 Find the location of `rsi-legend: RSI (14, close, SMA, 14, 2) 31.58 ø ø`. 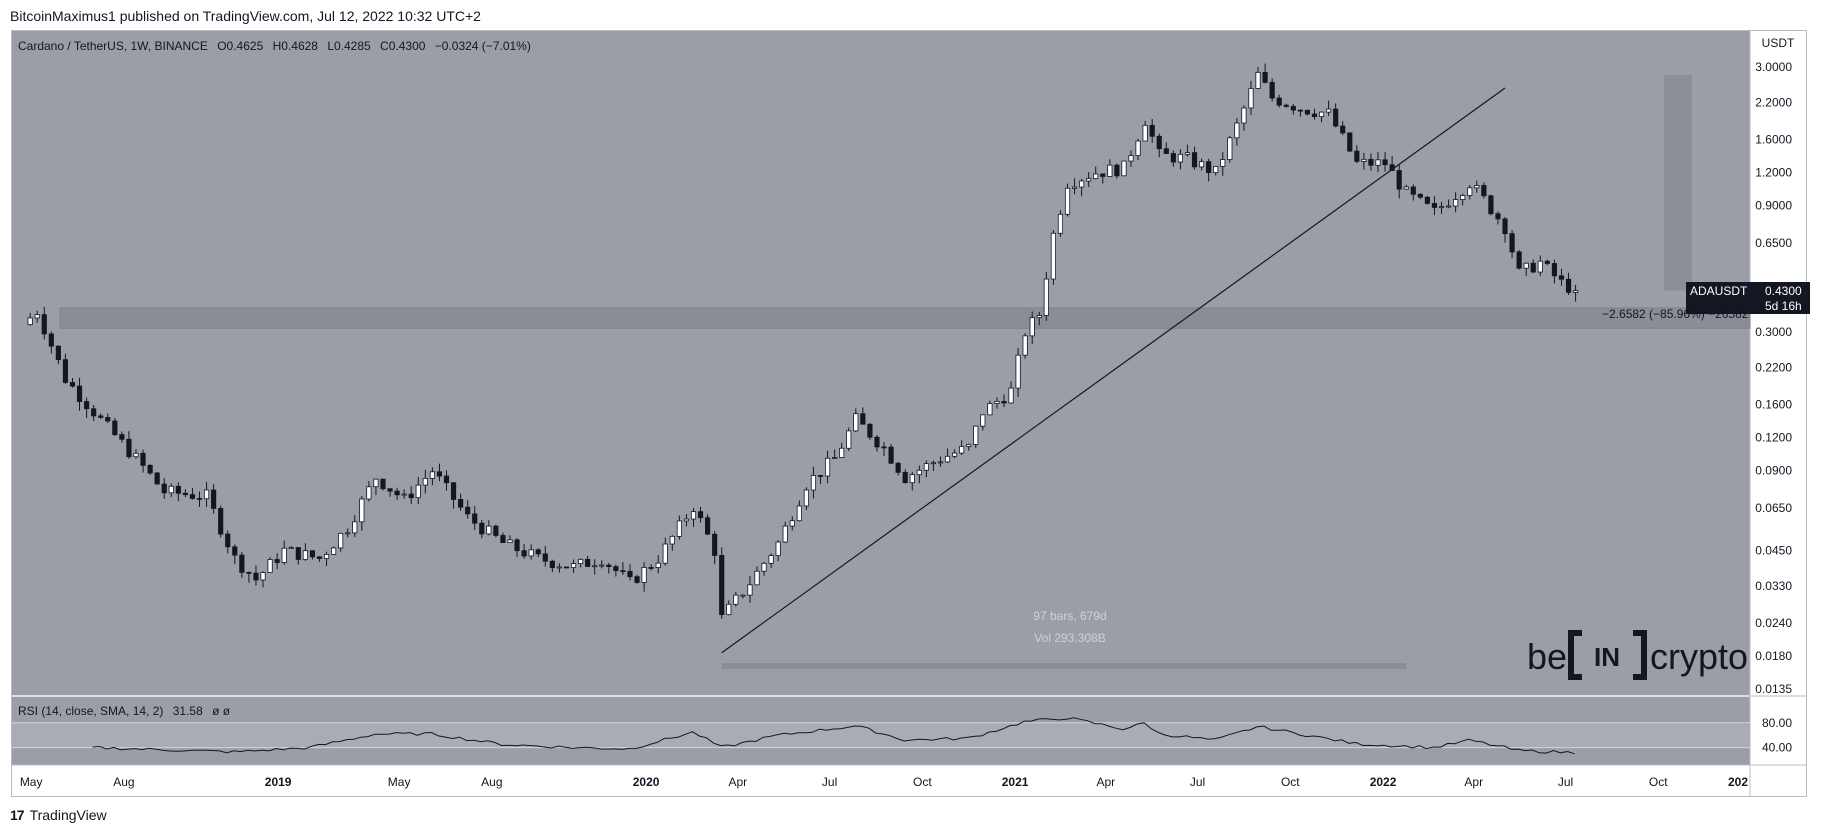

rsi-legend: RSI (14, close, SMA, 14, 2) 31.58 ø ø is located at coordinates (124, 711).